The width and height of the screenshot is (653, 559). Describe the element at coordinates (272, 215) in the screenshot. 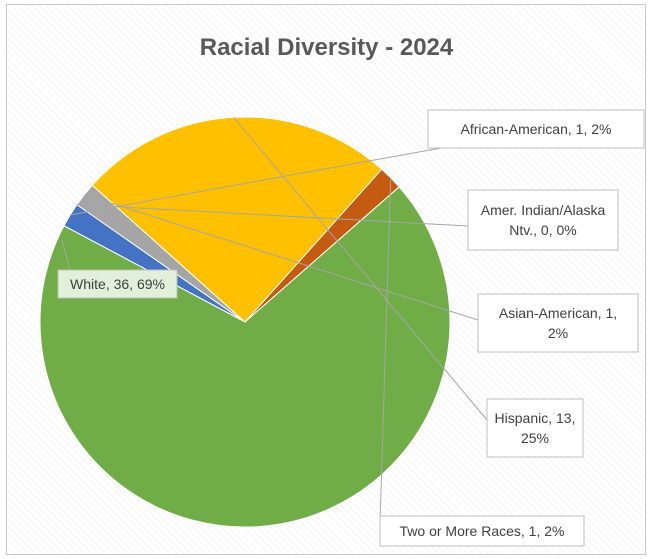

I see `leader-line-amer-indian-alaska-ntv` at that location.